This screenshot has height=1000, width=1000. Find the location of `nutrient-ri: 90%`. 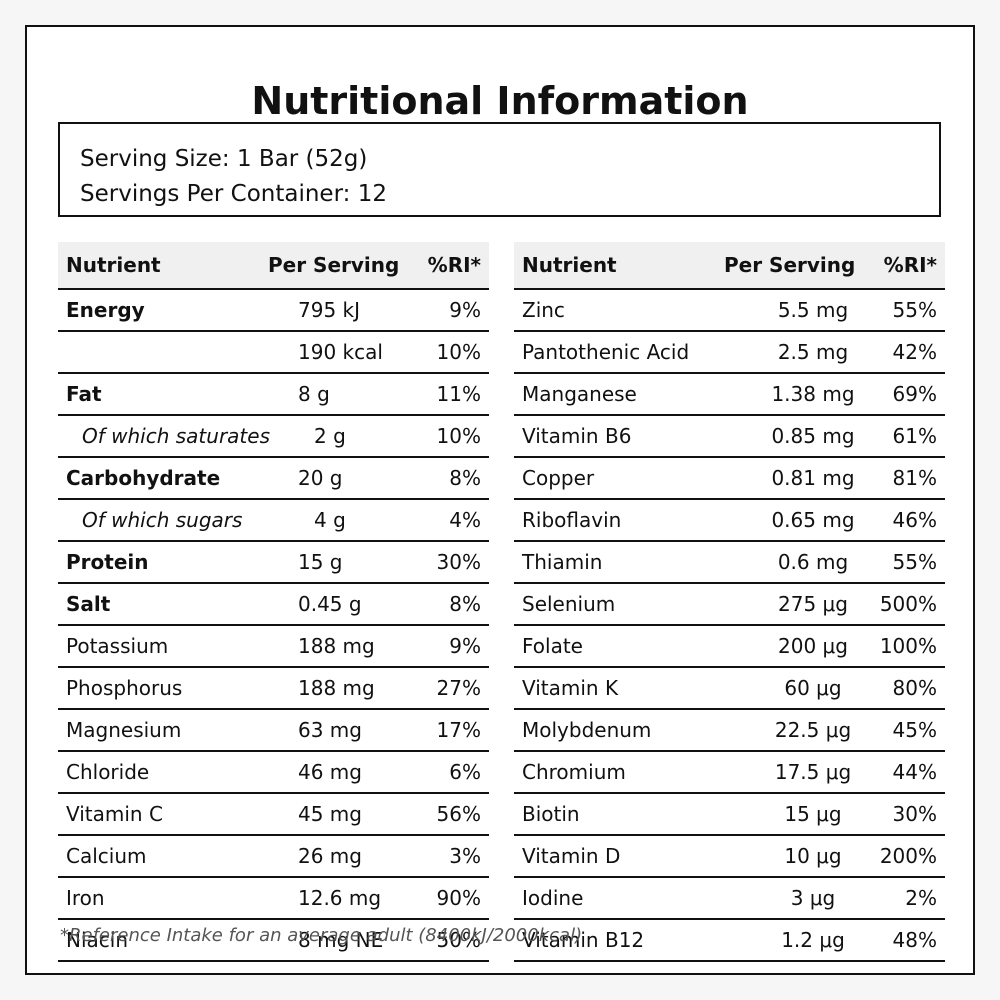

nutrient-ri: 90% is located at coordinates (458, 898).